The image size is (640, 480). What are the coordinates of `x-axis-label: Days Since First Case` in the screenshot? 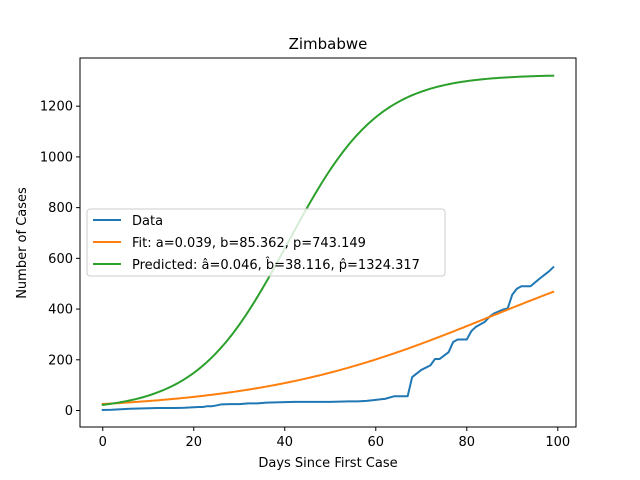 It's located at (327, 463).